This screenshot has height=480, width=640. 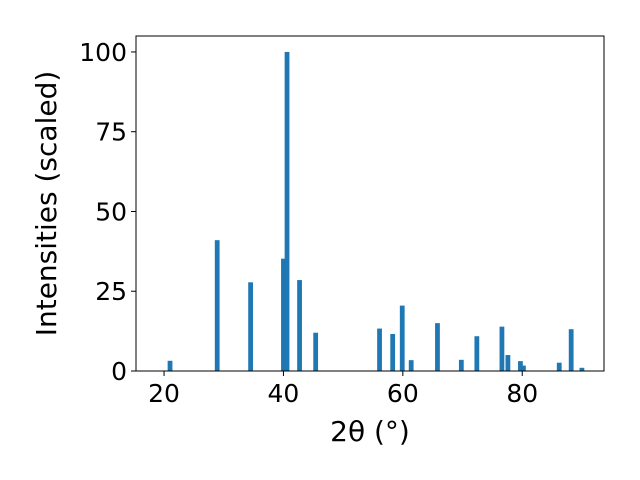 I want to click on x-axis-ticks: 20 40 60 80, so click(x=343, y=389).